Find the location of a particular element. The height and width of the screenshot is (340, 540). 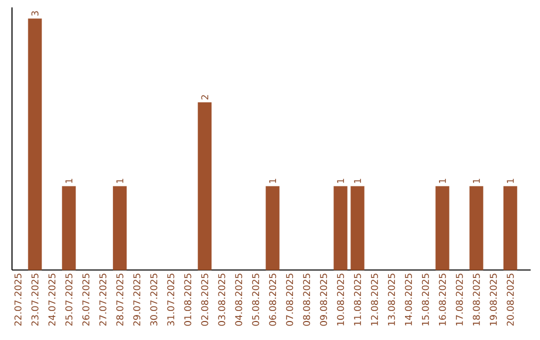

x-tick-label: 08.08.2025 is located at coordinates (306, 300).